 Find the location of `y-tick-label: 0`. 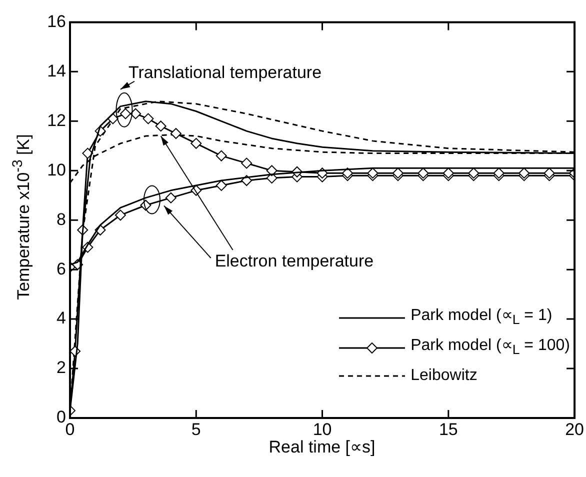

y-tick-label: 0 is located at coordinates (61, 417).